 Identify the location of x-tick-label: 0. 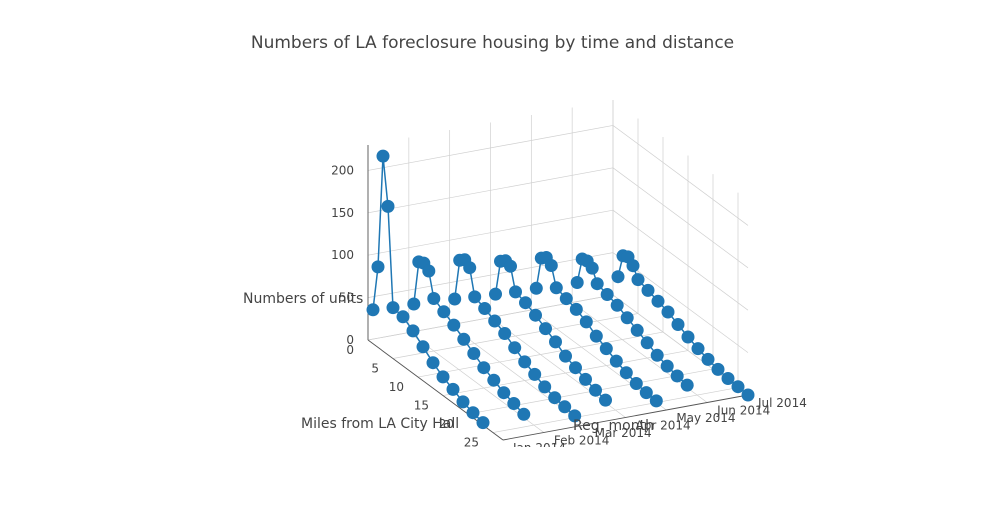
(350, 350).